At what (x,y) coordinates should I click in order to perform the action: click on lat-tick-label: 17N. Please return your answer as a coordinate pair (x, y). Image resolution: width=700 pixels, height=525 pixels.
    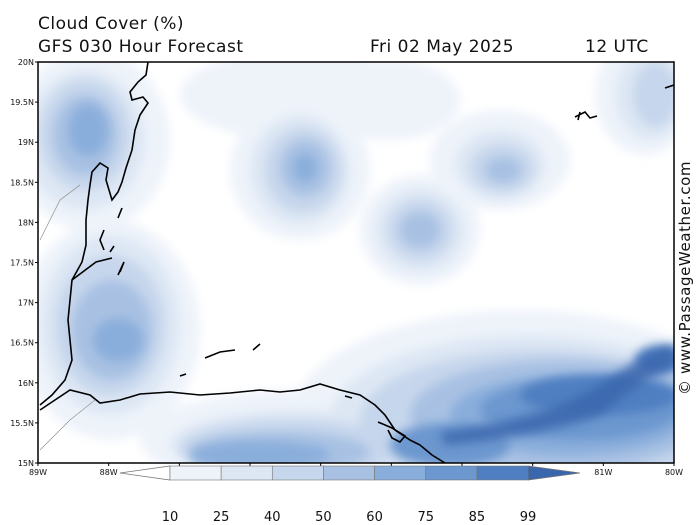
    Looking at the image, I should click on (26, 303).